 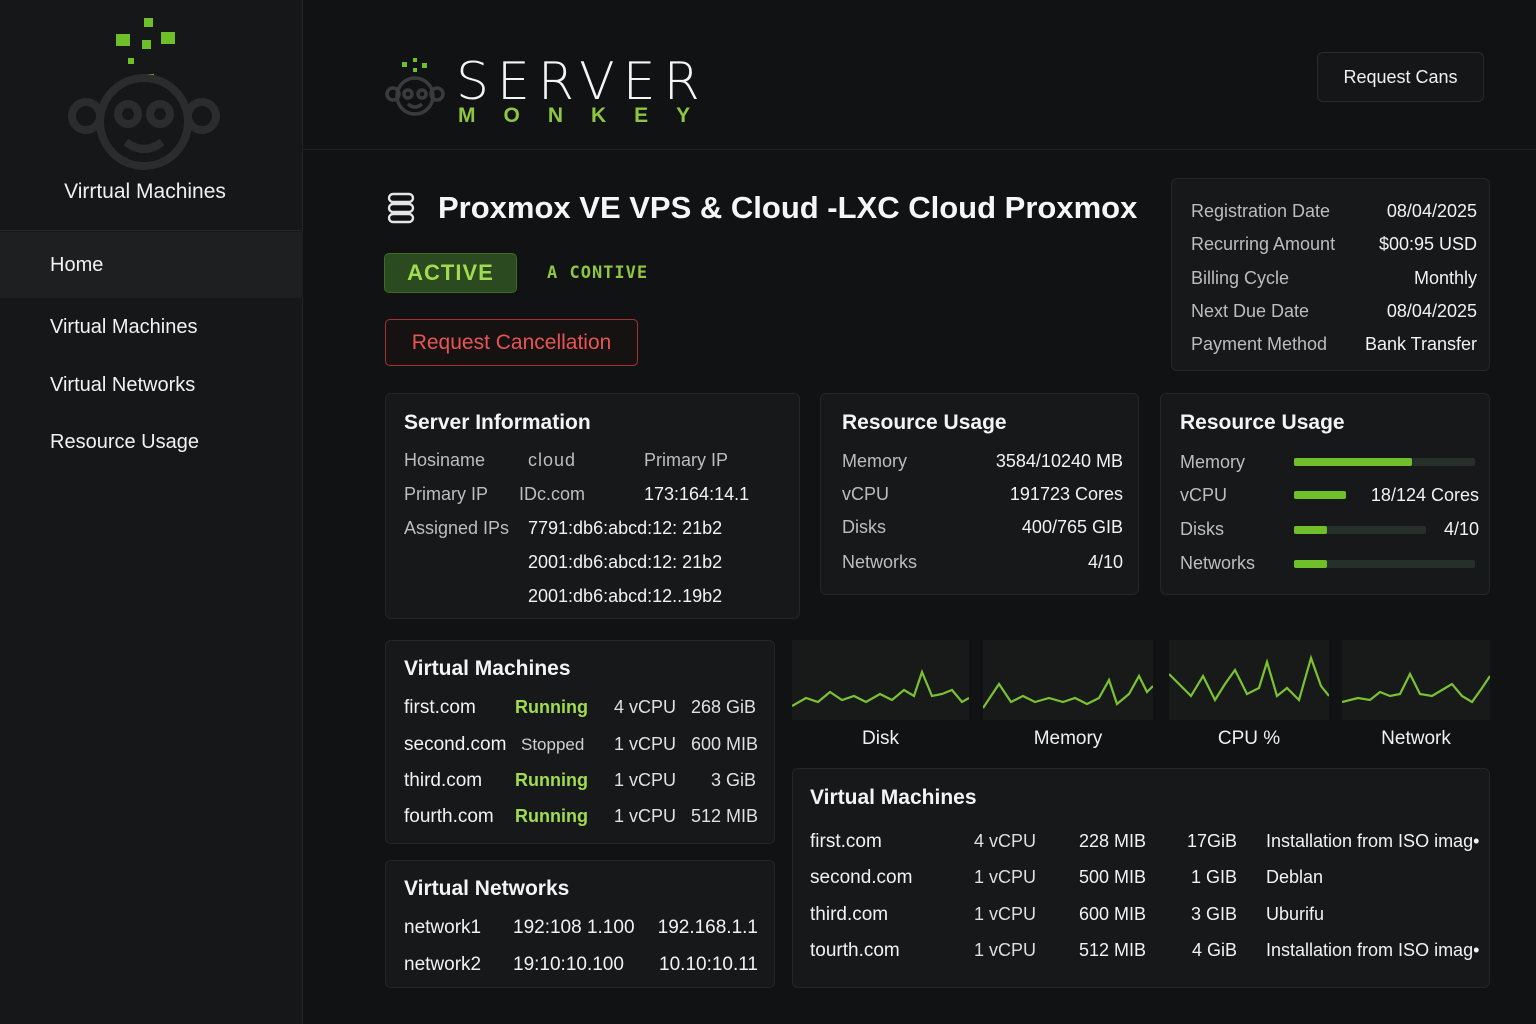 What do you see at coordinates (598, 273) in the screenshot?
I see `status-subtext: A CONTIVE` at bounding box center [598, 273].